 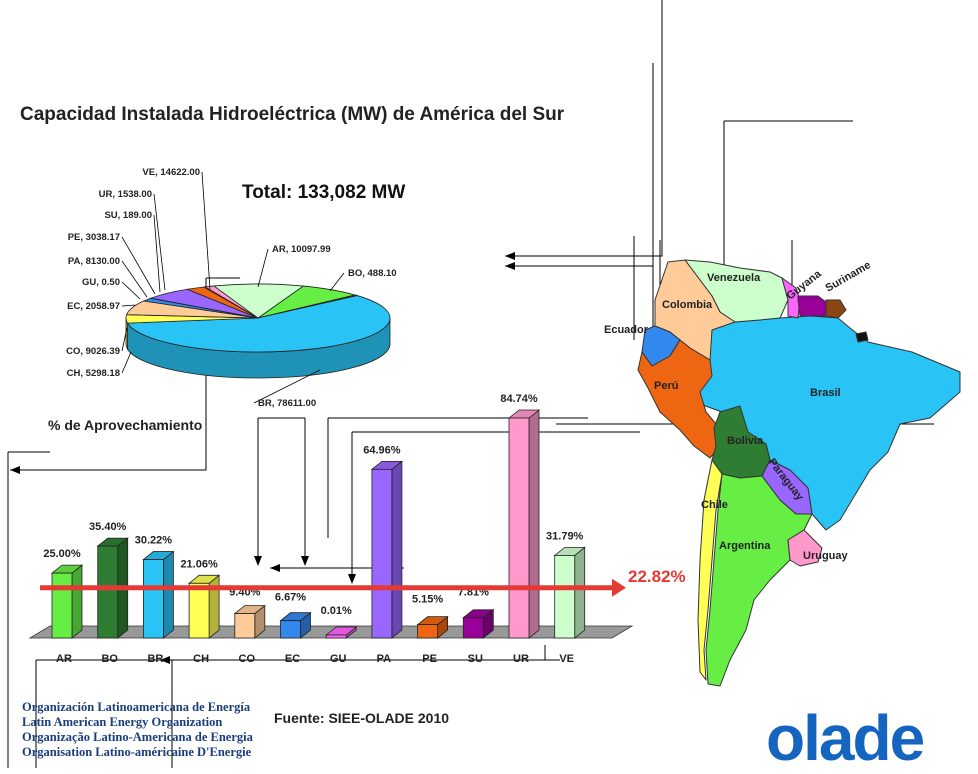 What do you see at coordinates (171, 172) in the screenshot?
I see `pie-label-ve: VE, 14622.00` at bounding box center [171, 172].